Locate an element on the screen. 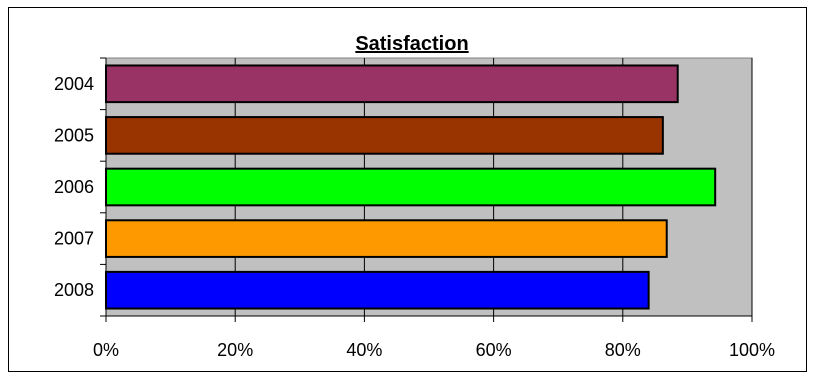  bar-2008 is located at coordinates (377, 290).